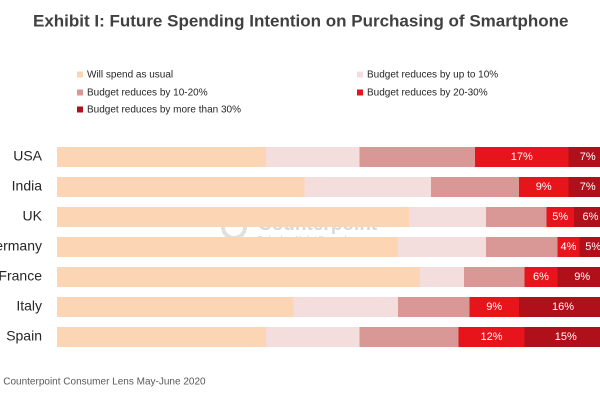 This screenshot has height=400, width=600. What do you see at coordinates (566, 337) in the screenshot?
I see `data-label: 15%` at bounding box center [566, 337].